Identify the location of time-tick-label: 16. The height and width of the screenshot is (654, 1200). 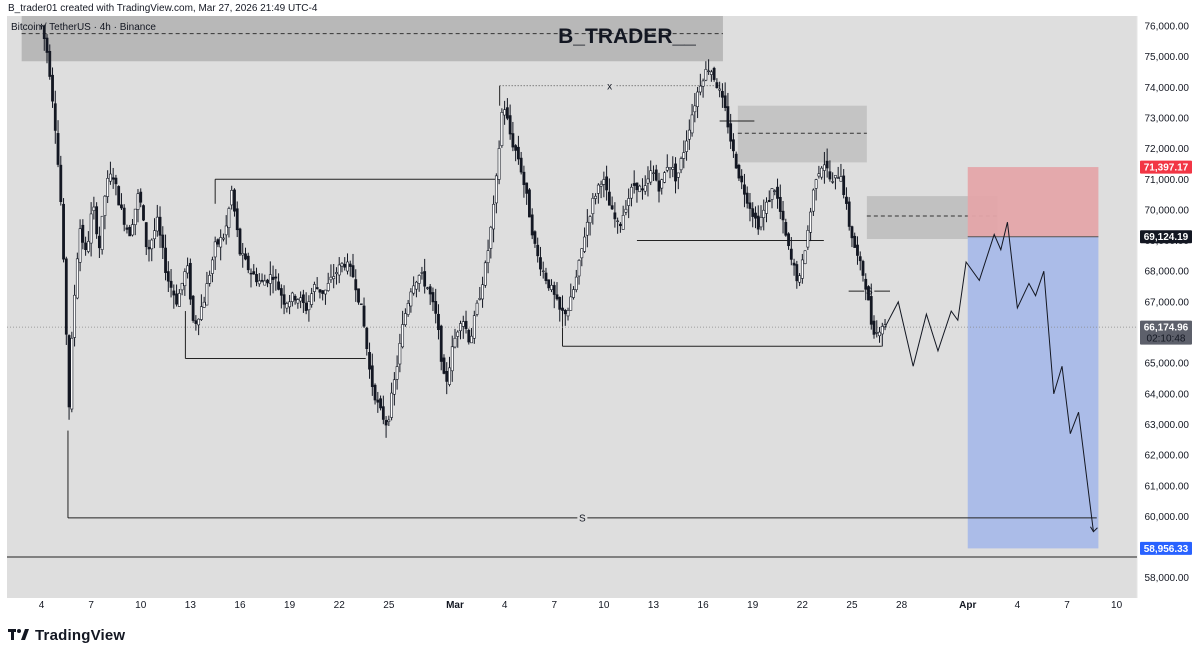
(240, 605).